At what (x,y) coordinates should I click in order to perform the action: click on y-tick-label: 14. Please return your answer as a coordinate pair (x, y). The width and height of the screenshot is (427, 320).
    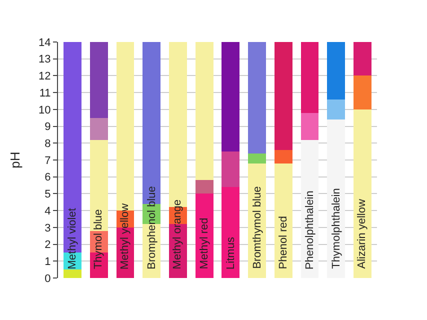
    Looking at the image, I should click on (44, 42).